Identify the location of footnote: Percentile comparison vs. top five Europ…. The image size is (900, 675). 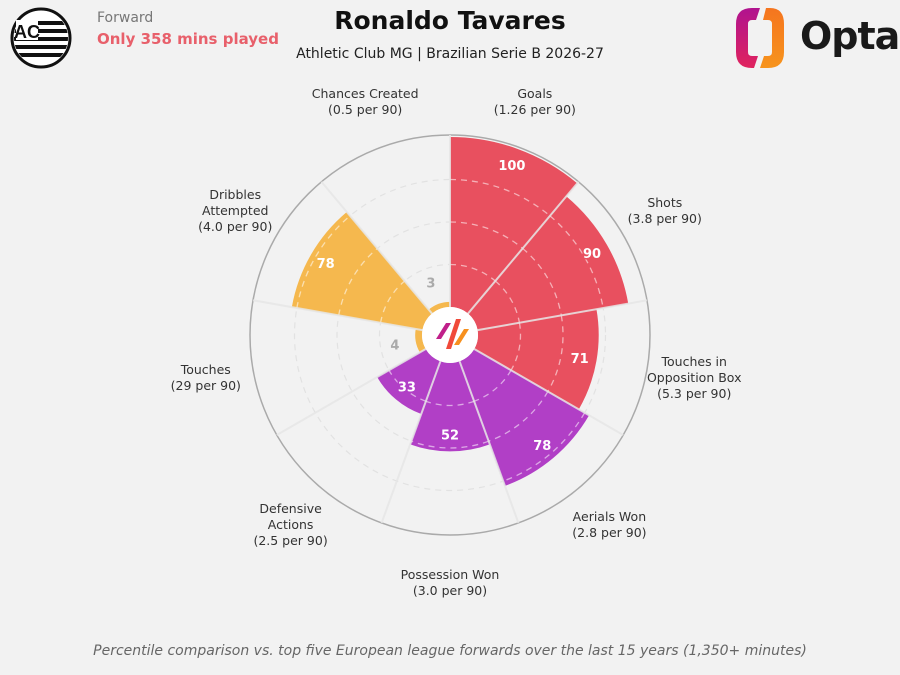
(450, 651).